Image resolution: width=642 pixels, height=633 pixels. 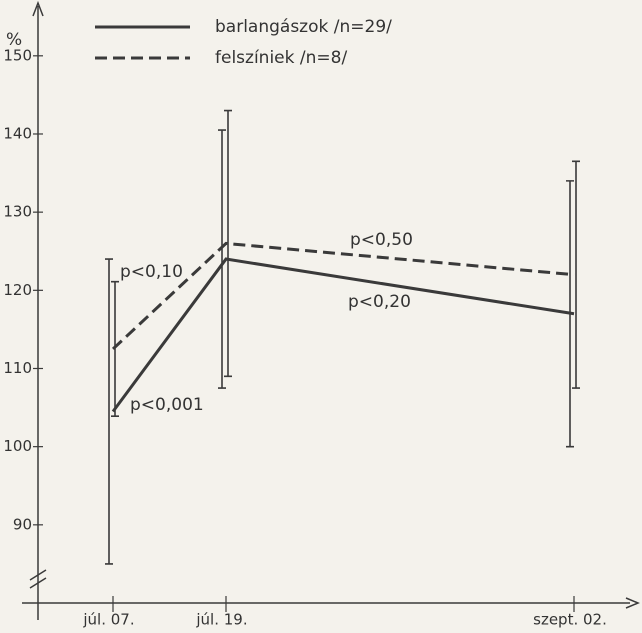 What do you see at coordinates (343, 296) in the screenshot?
I see `series-line` at bounding box center [343, 296].